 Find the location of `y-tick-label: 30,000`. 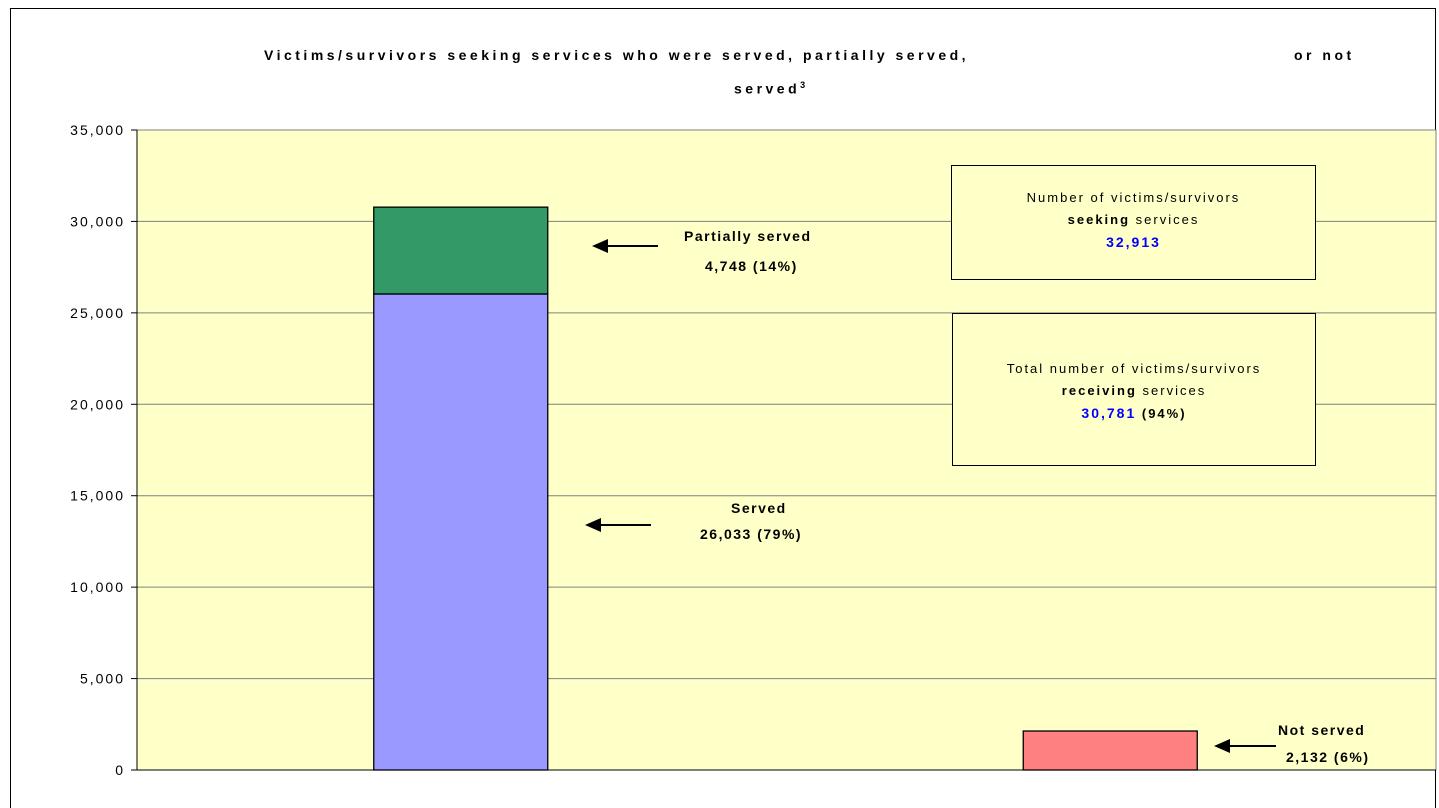

y-tick-label: 30,000 is located at coordinates (97, 221).